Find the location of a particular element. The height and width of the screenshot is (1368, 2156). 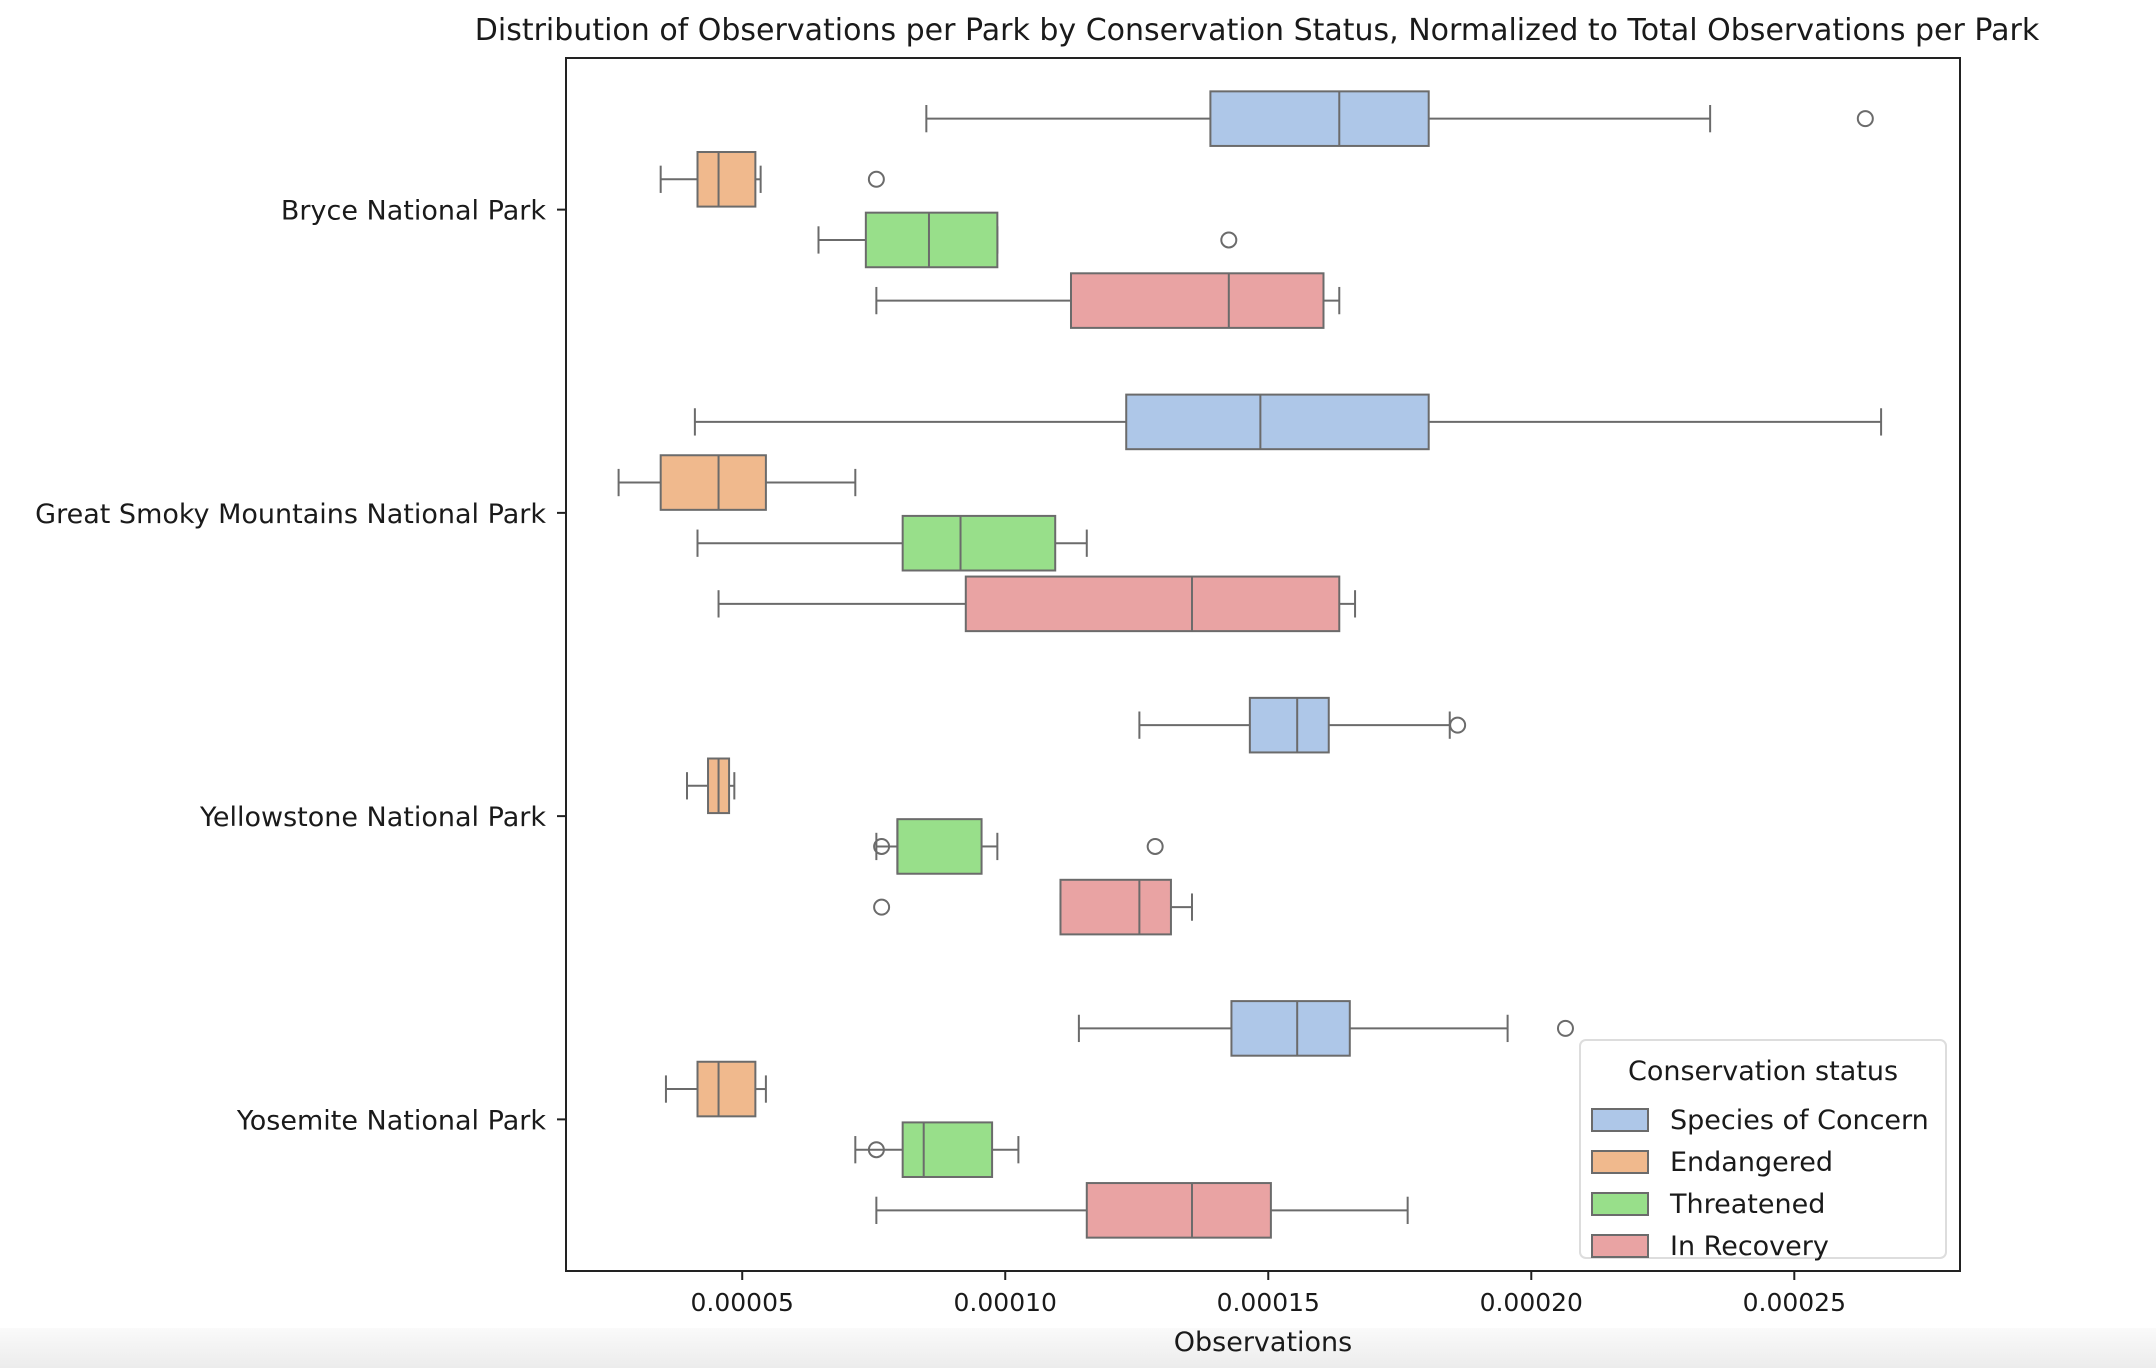

x-axis: 0.00005 0.00010 0.00015 0.00020 0.00025 is located at coordinates (1268, 1294).